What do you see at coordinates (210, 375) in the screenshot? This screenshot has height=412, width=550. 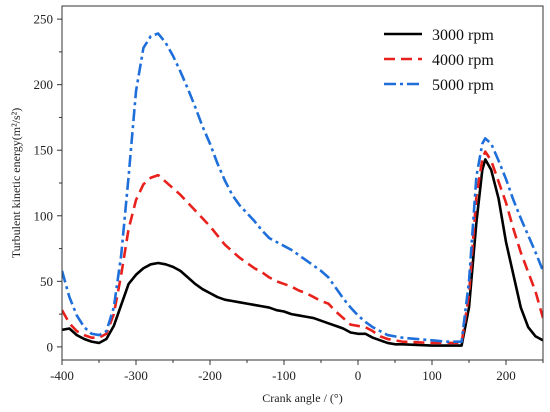 I see `x-tick-label: -200` at bounding box center [210, 375].